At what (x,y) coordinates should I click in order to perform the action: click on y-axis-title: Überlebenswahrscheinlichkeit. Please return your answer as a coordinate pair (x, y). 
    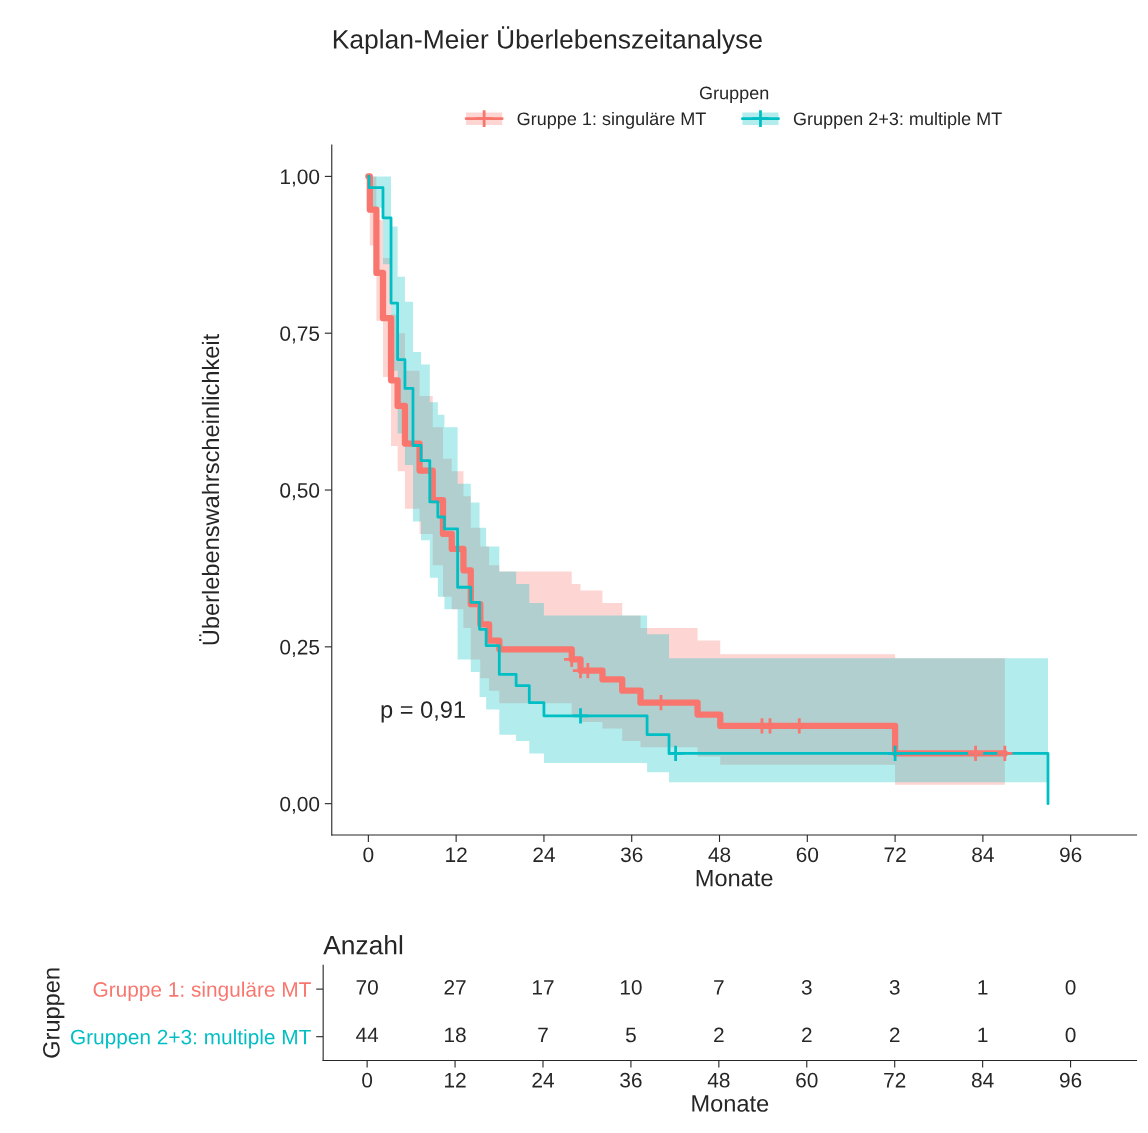
    Looking at the image, I should click on (209, 489).